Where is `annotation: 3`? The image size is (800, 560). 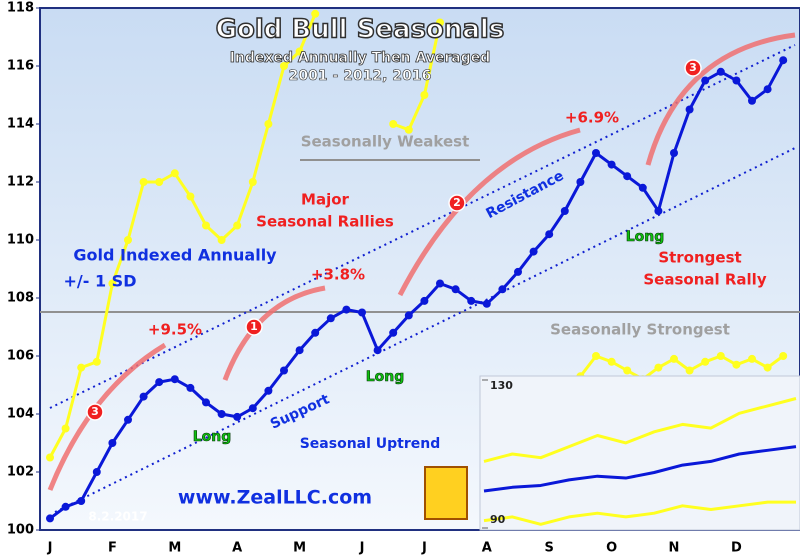 annotation: 3 is located at coordinates (693, 67).